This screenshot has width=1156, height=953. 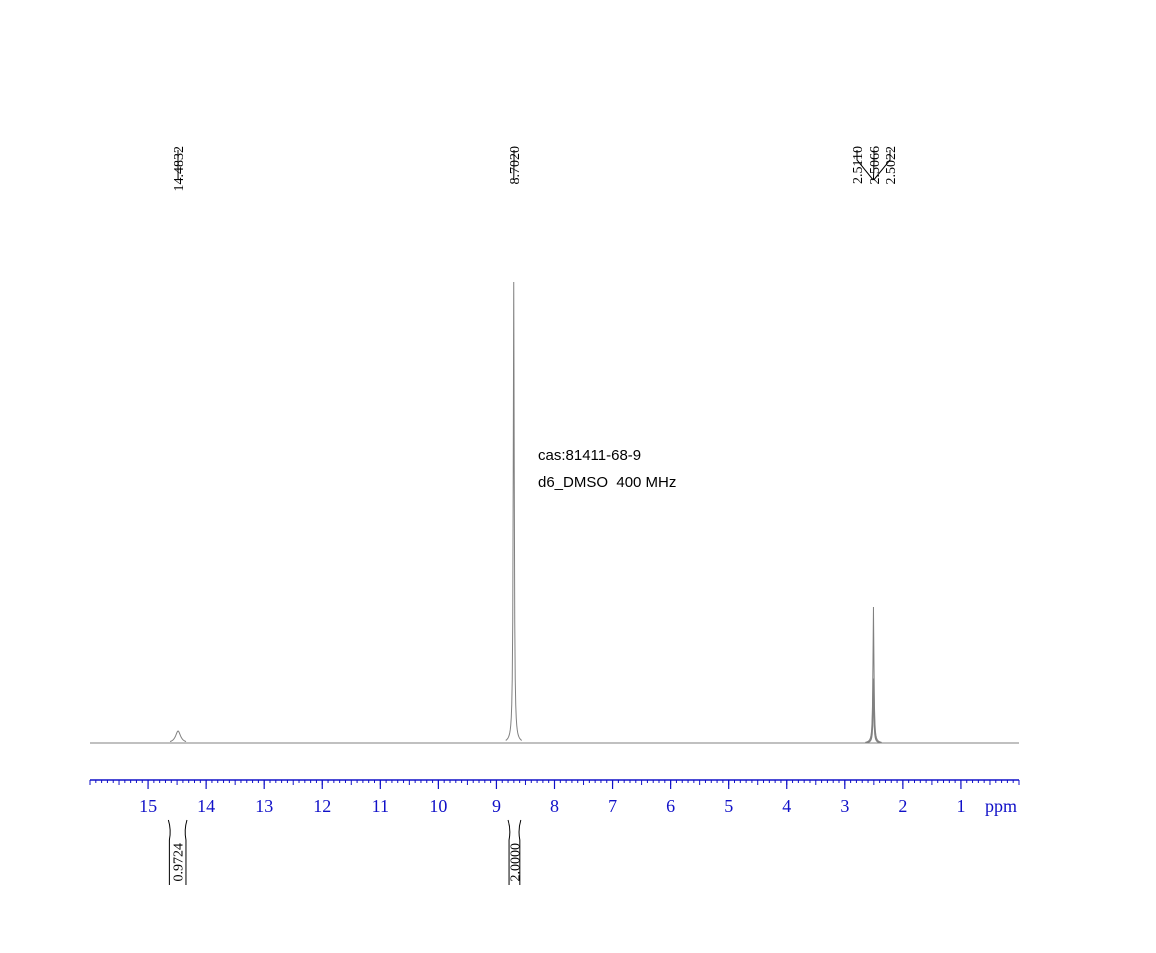 I want to click on x-tick-label: 9, so click(x=496, y=806).